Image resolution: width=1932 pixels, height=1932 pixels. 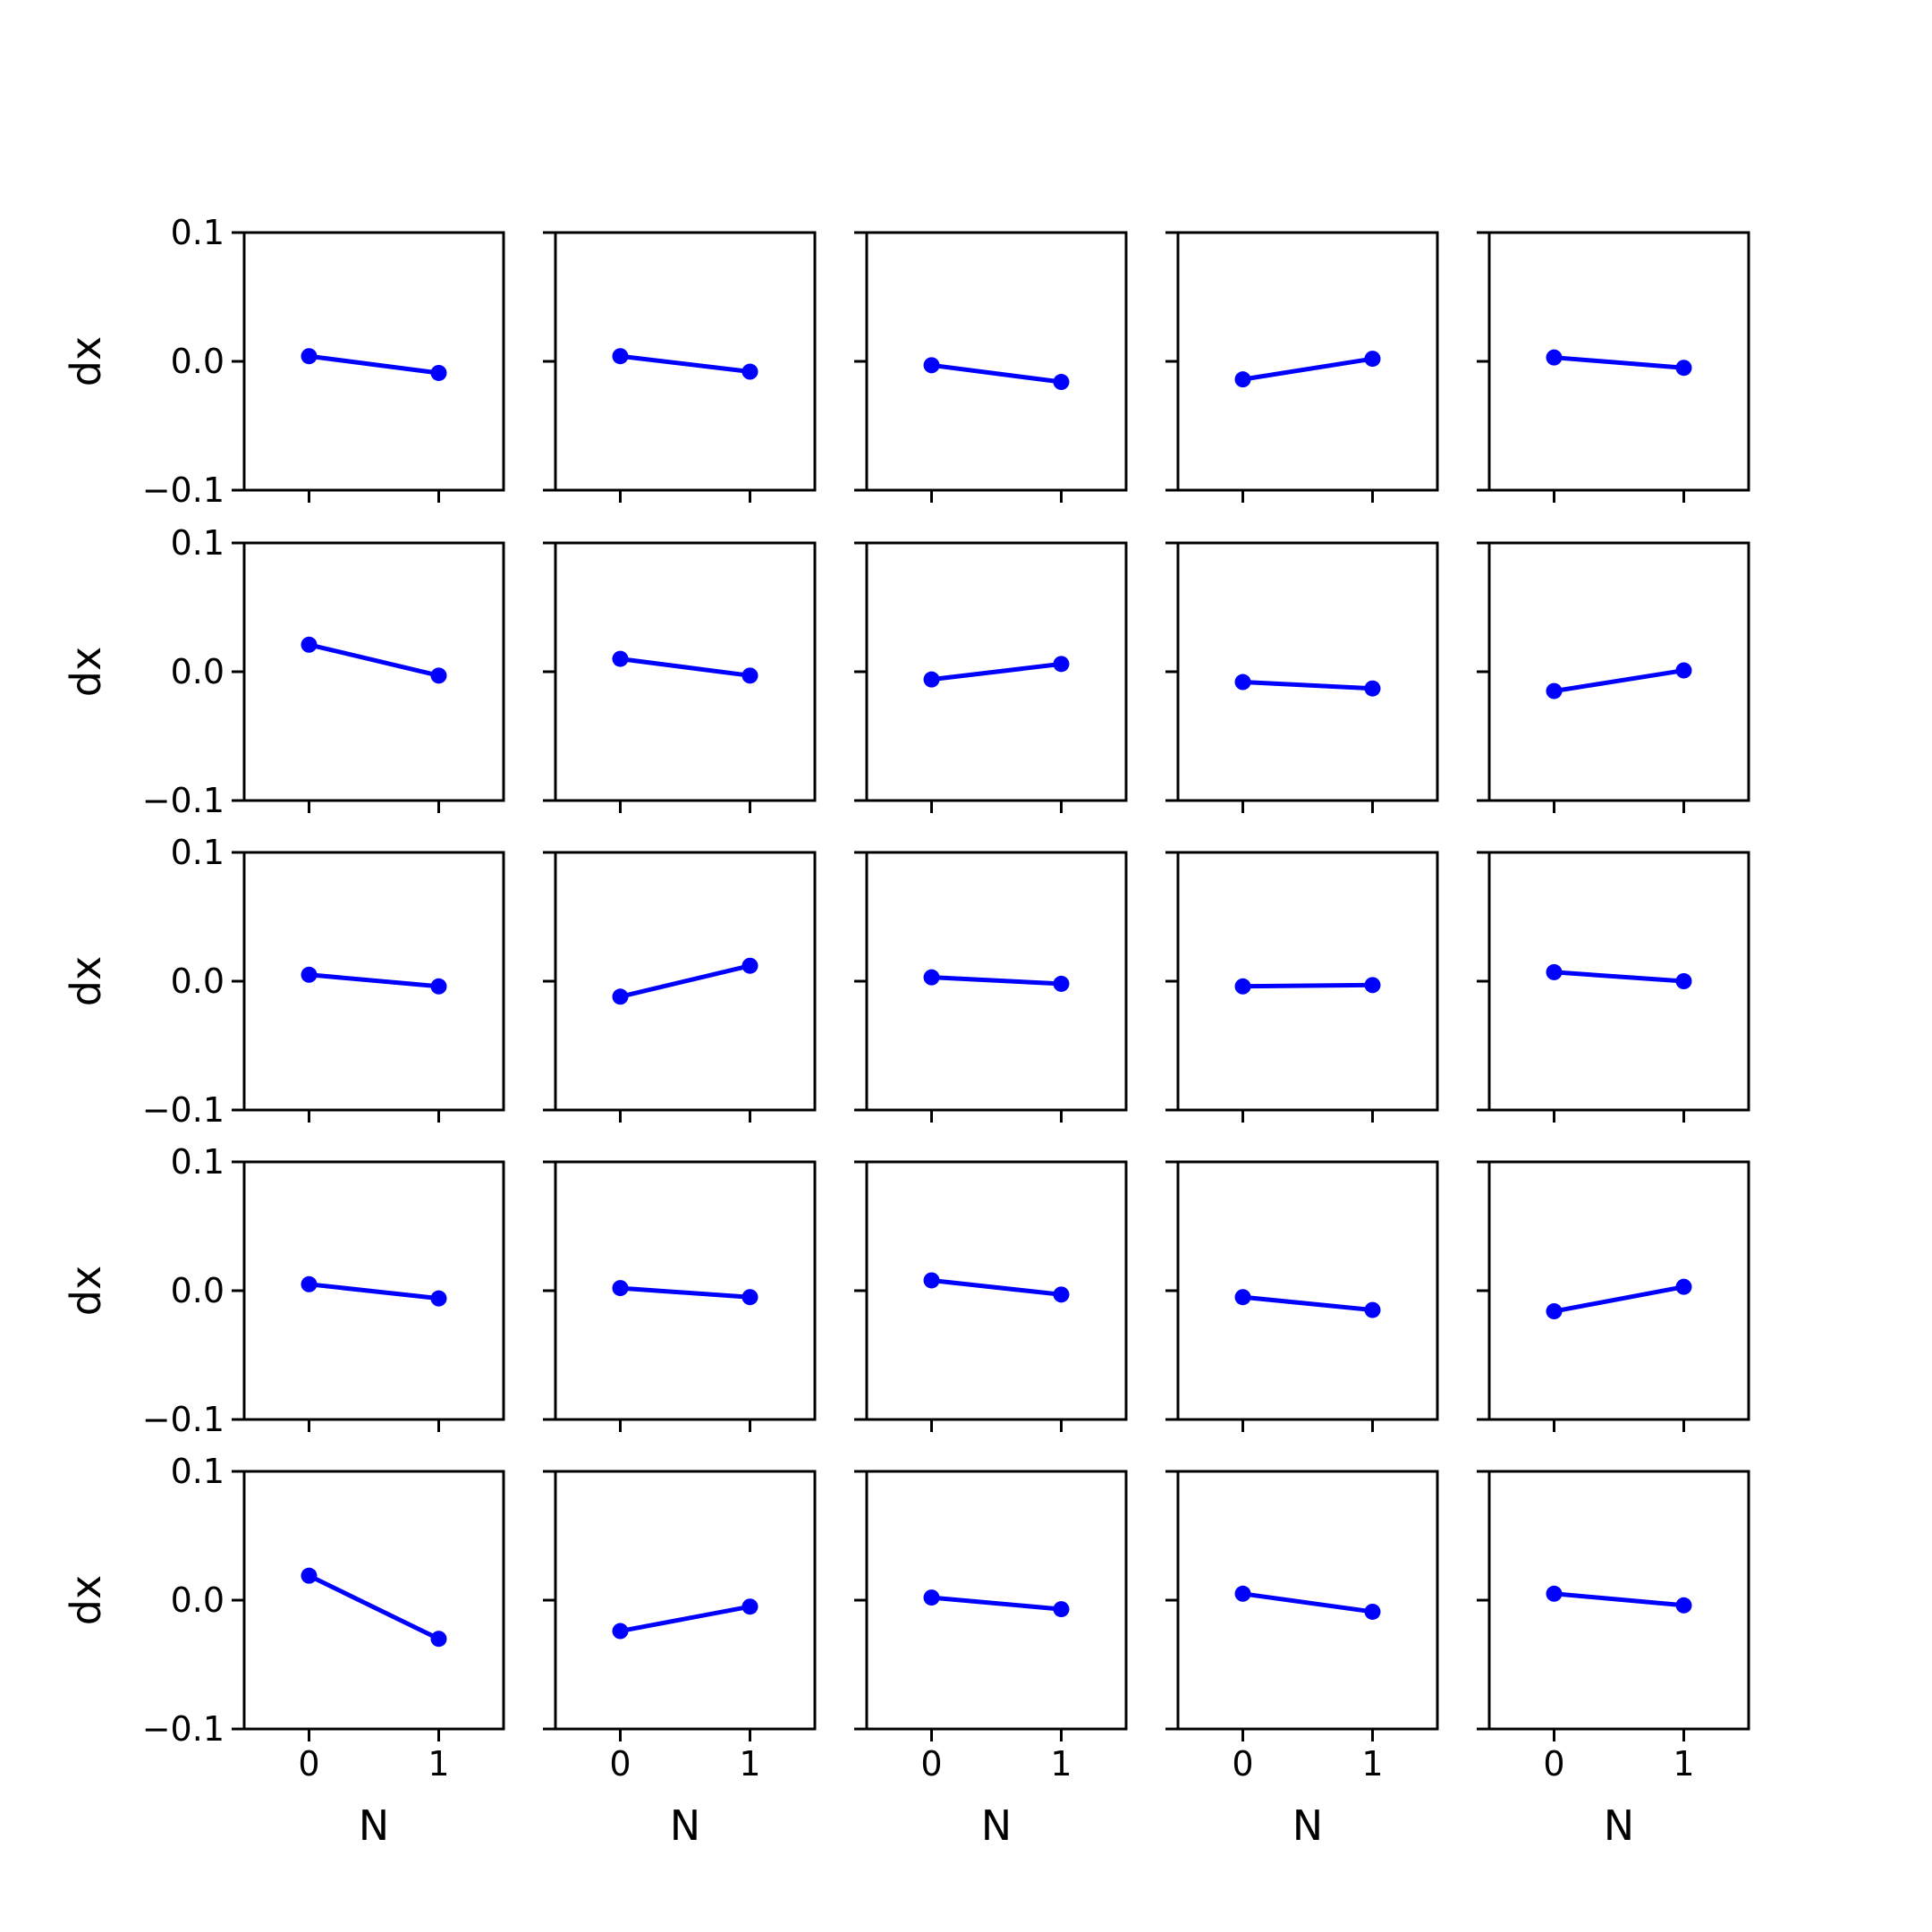 I want to click on panel-r3-c5, so click(x=1613, y=987).